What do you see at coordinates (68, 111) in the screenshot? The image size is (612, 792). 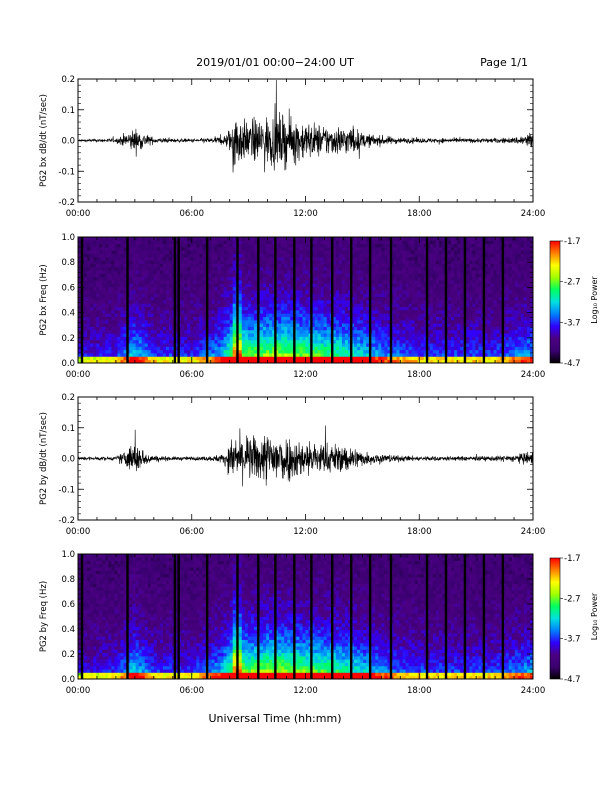 I see `y-tick-label: 0.1` at bounding box center [68, 111].